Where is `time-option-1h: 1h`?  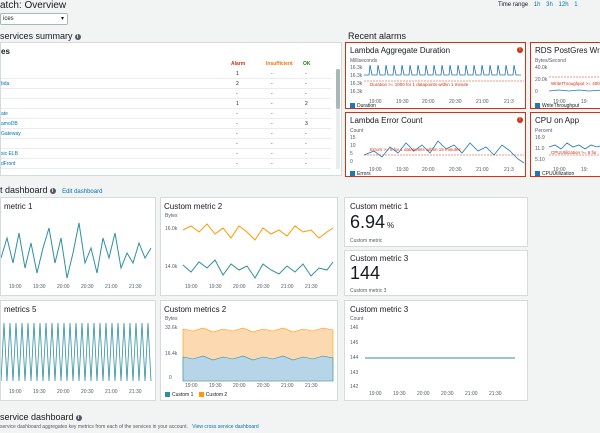 time-option-1h: 1h is located at coordinates (537, 5).